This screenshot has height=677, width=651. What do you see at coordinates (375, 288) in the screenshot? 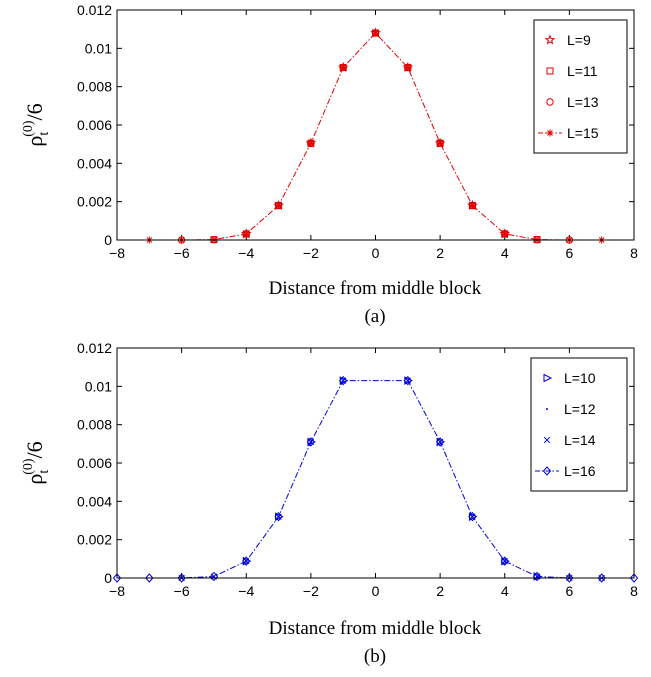
I see `x-axis-label-a: Distance from middle block` at bounding box center [375, 288].